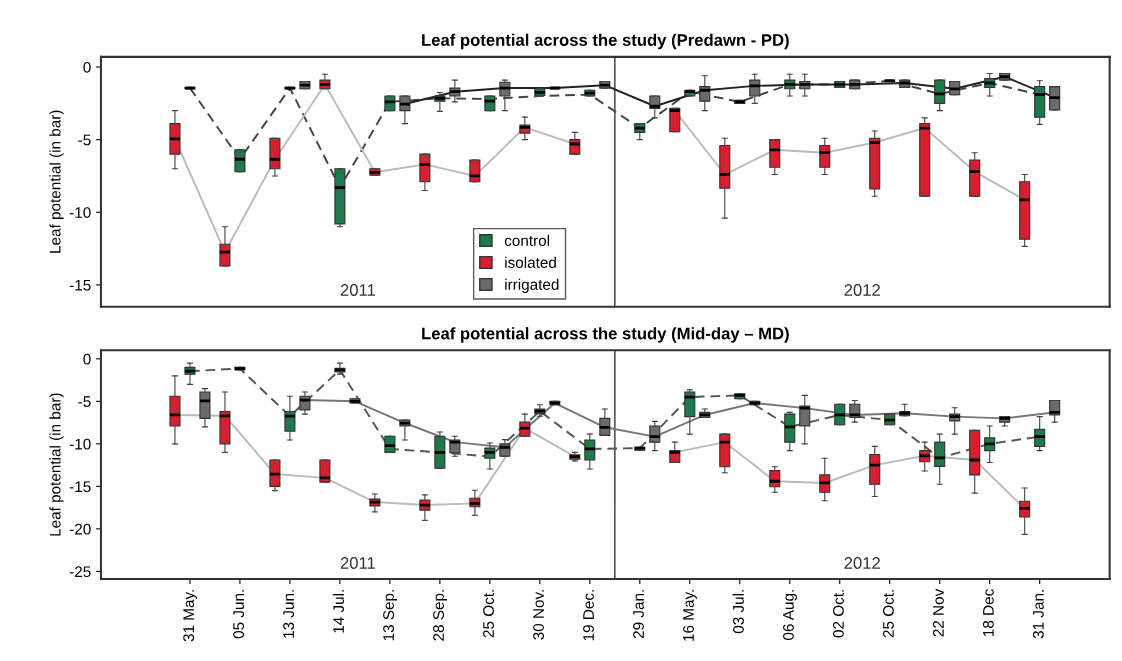 The width and height of the screenshot is (1122, 661). I want to click on legend-label: isolated, so click(530, 262).